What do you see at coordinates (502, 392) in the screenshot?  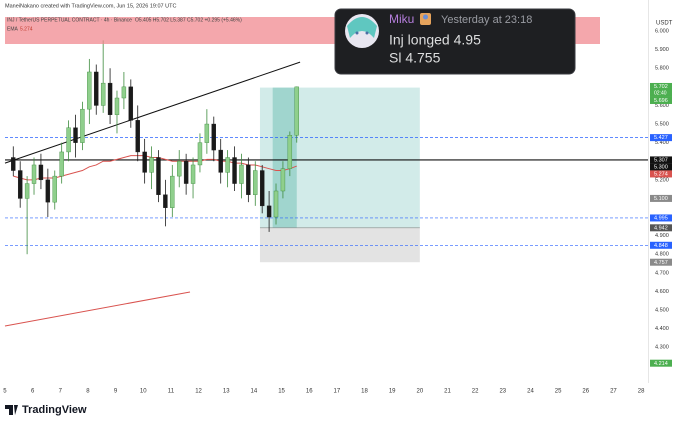 I see `x-tick-label: 23` at bounding box center [502, 392].